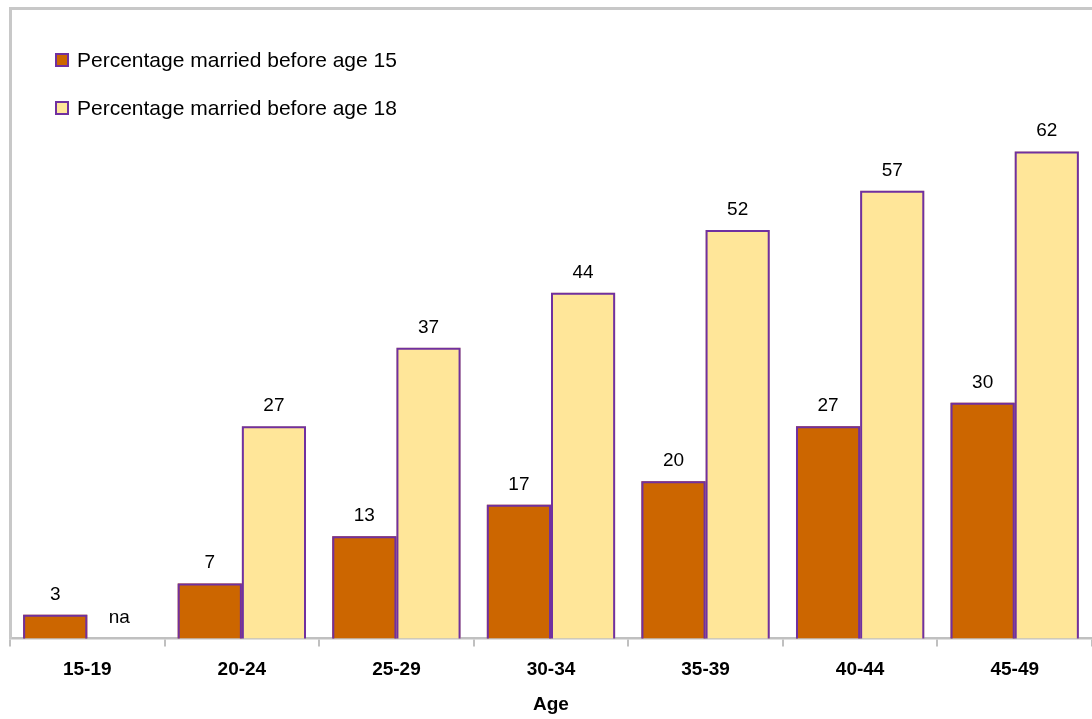  I want to click on data-label: 37, so click(428, 326).